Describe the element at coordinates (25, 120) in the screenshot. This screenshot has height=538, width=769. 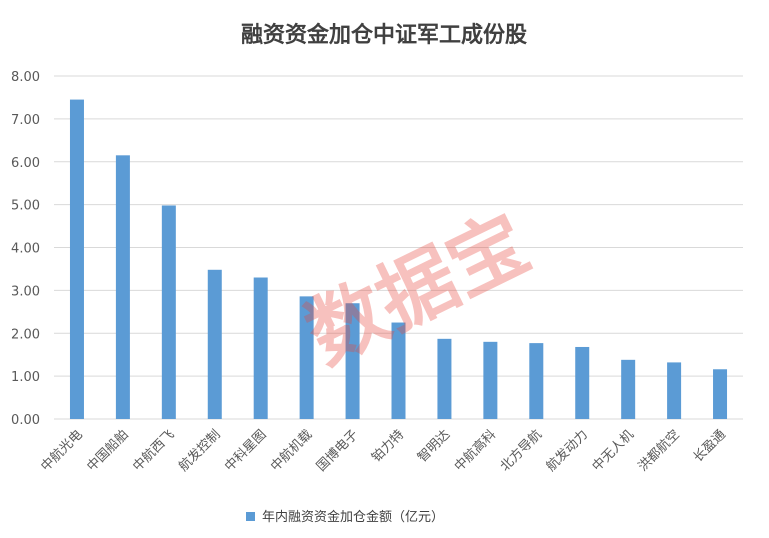
I see `y-tick-label: 7.00` at that location.